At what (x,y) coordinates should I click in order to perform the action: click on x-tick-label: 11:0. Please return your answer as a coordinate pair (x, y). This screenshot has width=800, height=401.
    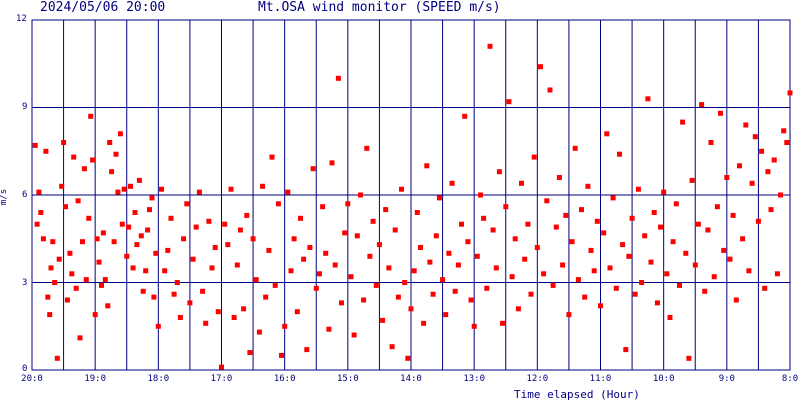
    Looking at the image, I should click on (601, 379).